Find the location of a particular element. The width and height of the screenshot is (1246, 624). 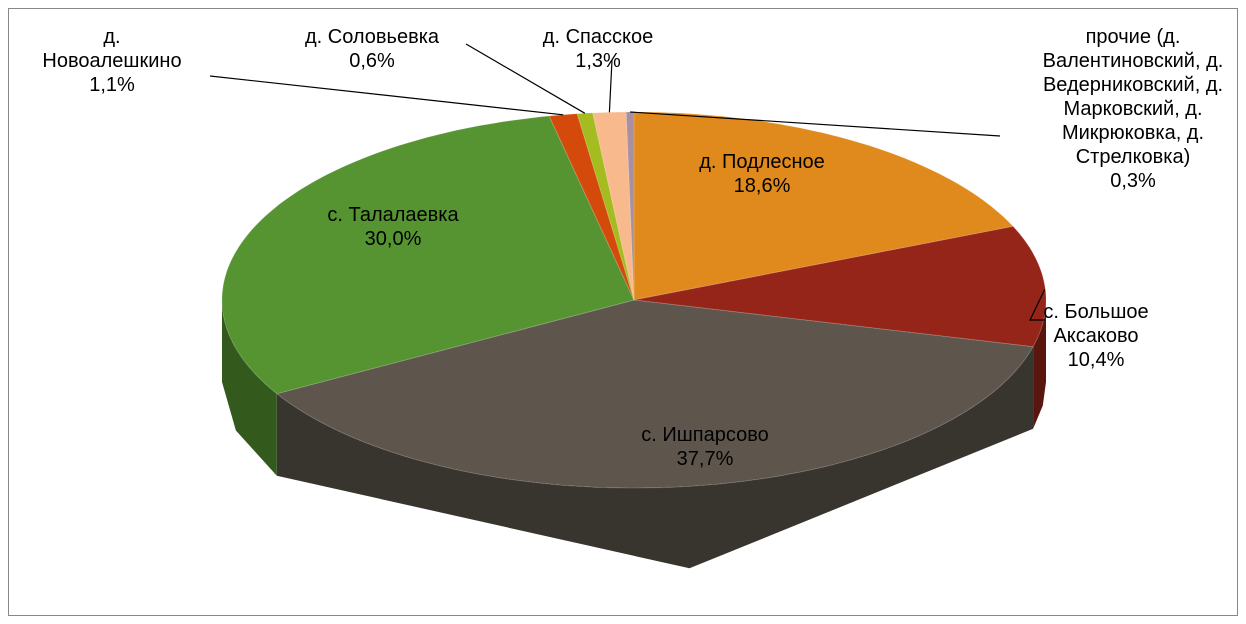

value-label: 37,7% is located at coordinates (705, 459).